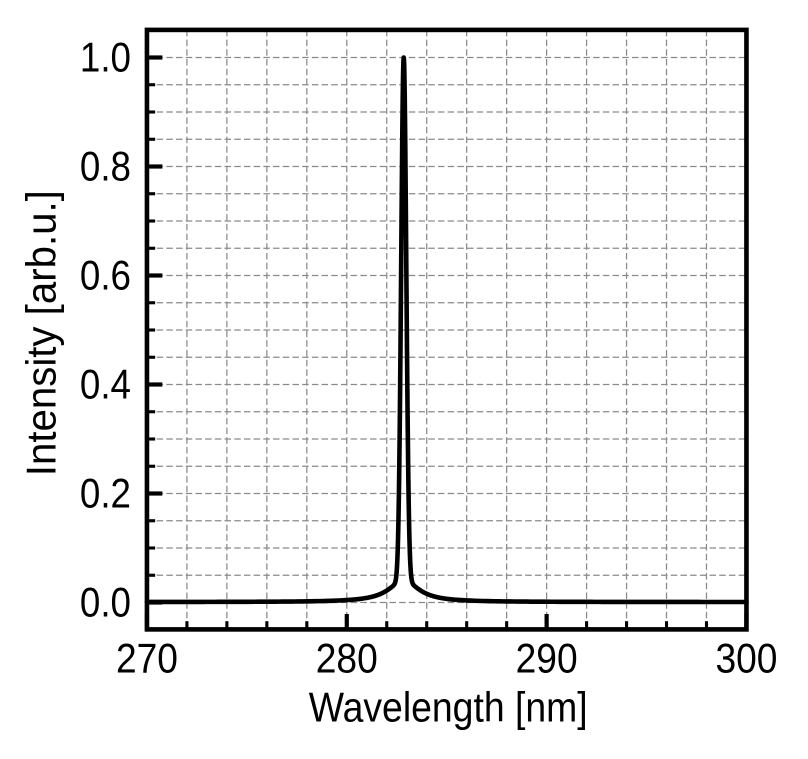 The width and height of the screenshot is (808, 759). I want to click on svg-text: 0.8, so click(105, 166).